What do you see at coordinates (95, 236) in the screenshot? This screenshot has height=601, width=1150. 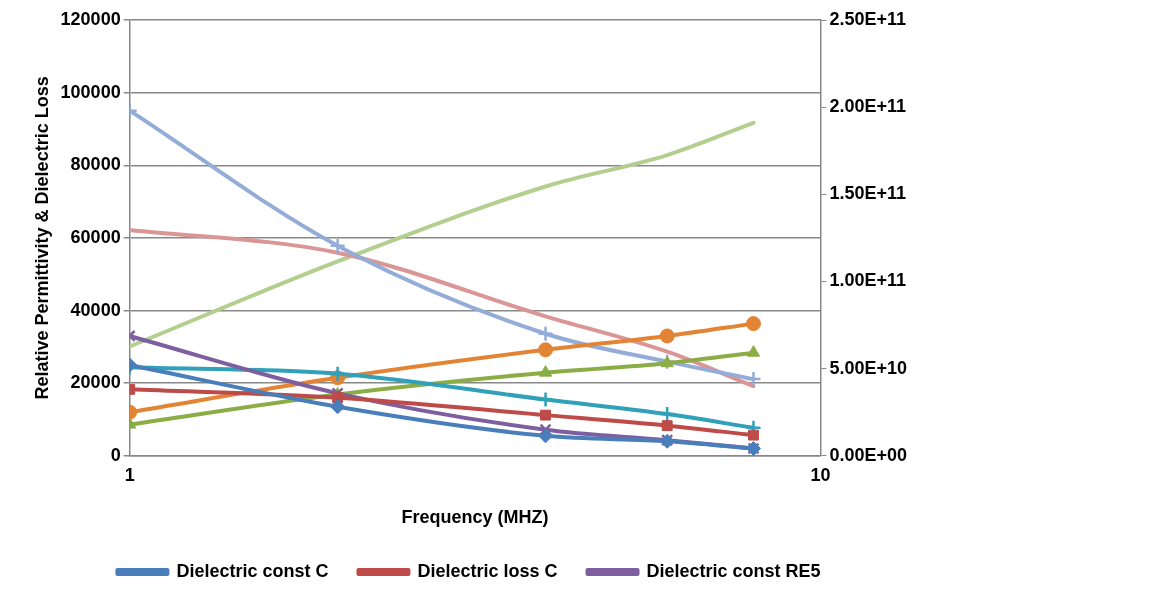 I see `y-tick-label: 60000` at bounding box center [95, 236].